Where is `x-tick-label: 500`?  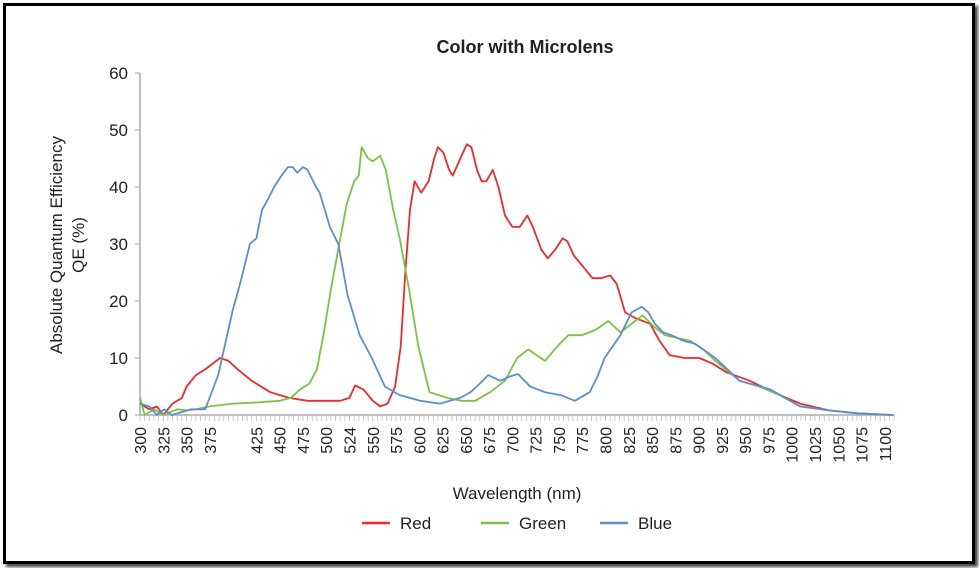
x-tick-label: 500 is located at coordinates (327, 440).